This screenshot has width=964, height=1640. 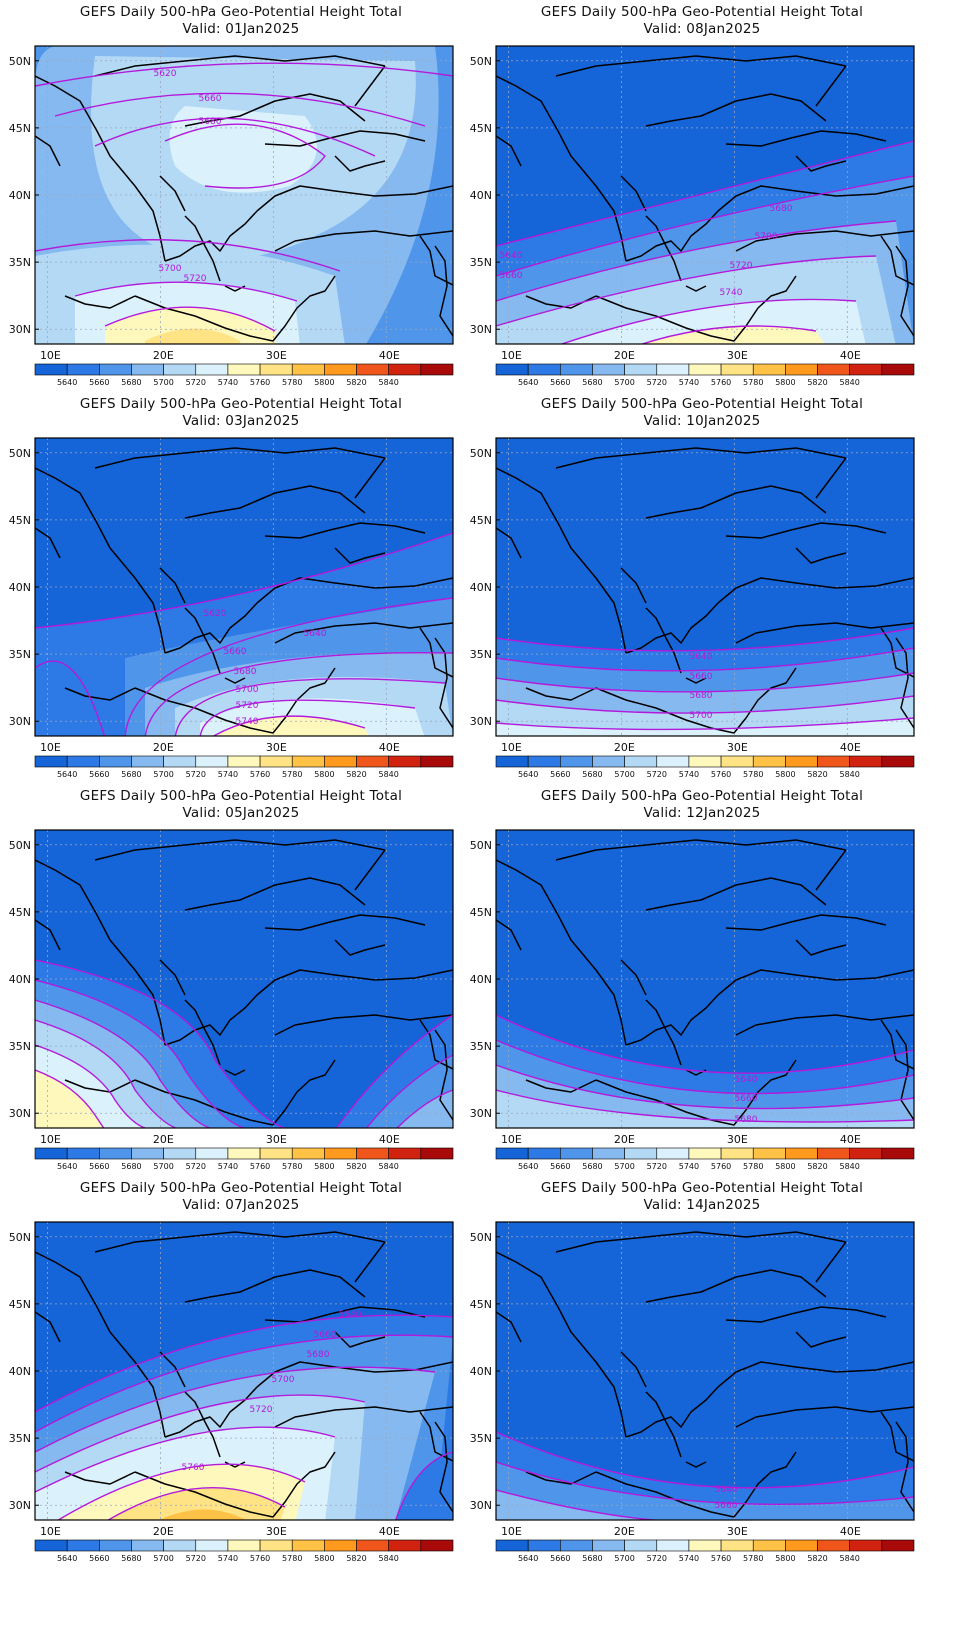 I want to click on lat-tick-label: 30N, so click(x=481, y=1113).